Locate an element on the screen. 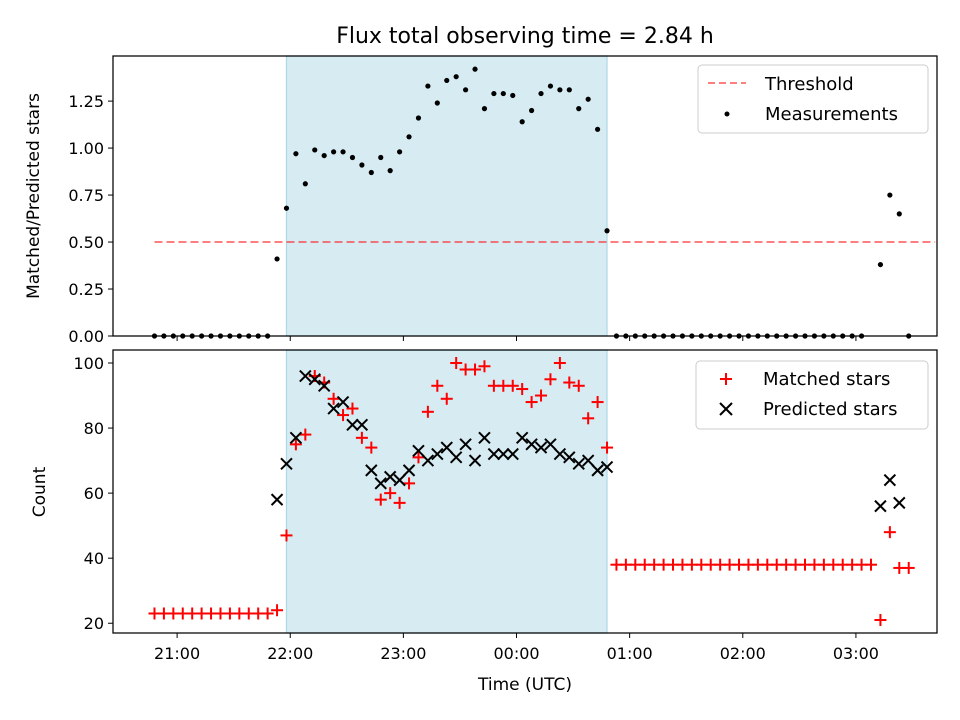 Image resolution: width=960 pixels, height=720 pixels. measurements-legend-swatch is located at coordinates (727, 114).